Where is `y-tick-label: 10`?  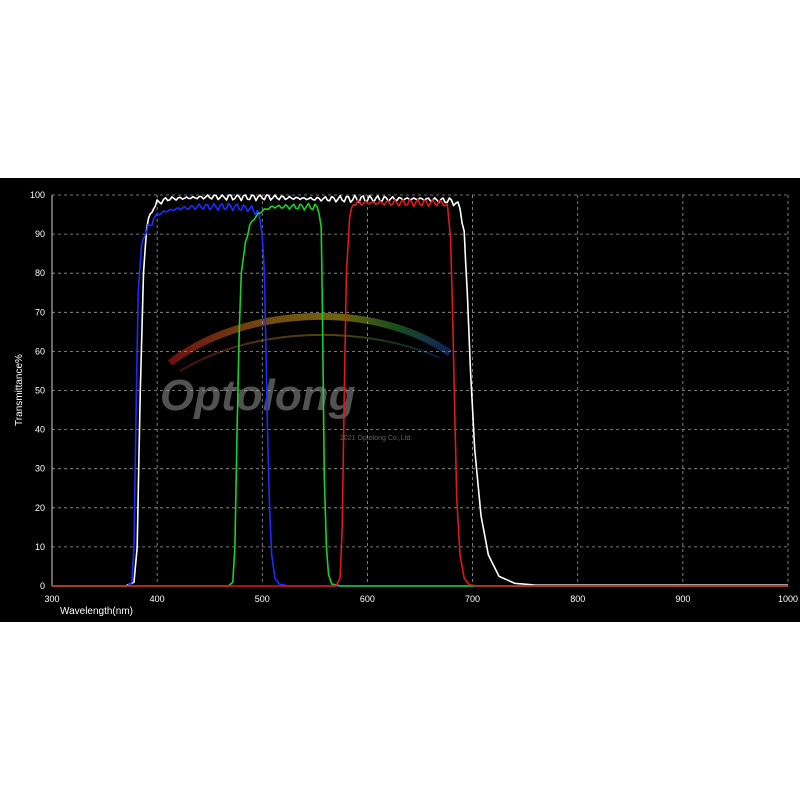
y-tick-label: 10 is located at coordinates (40, 547).